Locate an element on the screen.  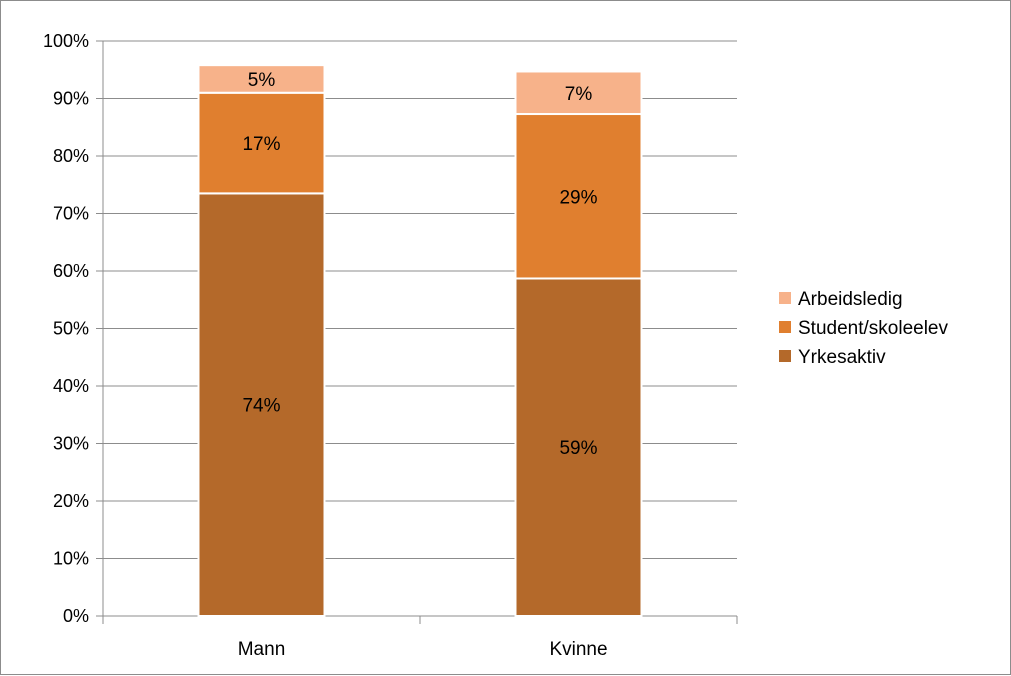
legend-label: Student/skoleelev is located at coordinates (873, 328).